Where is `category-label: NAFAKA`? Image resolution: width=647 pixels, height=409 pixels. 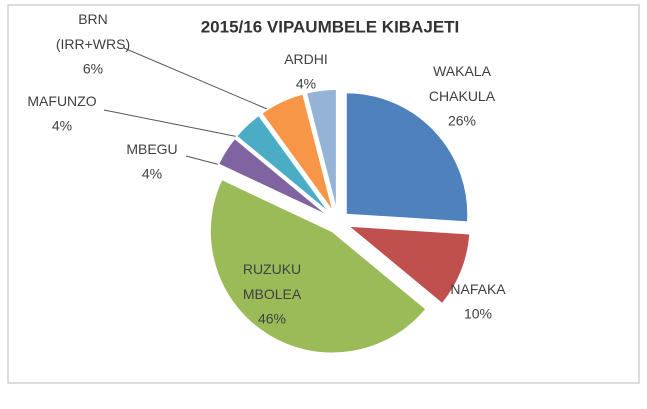 category-label: NAFAKA is located at coordinates (478, 289).